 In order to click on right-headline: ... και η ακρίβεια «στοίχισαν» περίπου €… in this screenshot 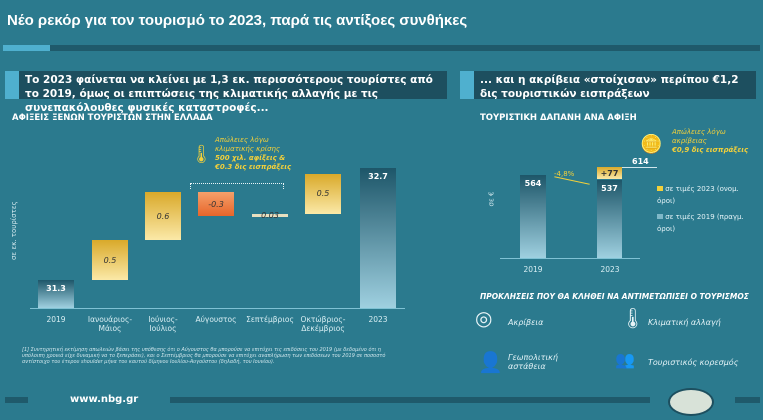, I will do `click(615, 85)`.